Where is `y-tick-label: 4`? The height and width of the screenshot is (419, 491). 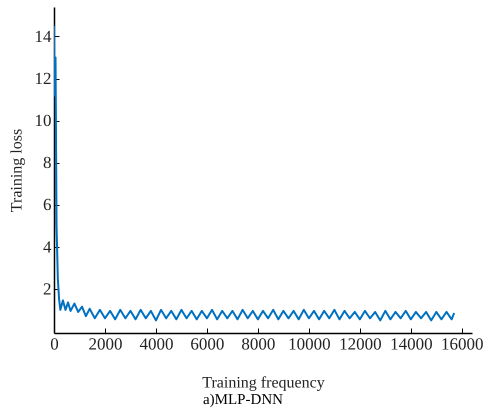
y-tick-label: 4 is located at coordinates (47, 246).